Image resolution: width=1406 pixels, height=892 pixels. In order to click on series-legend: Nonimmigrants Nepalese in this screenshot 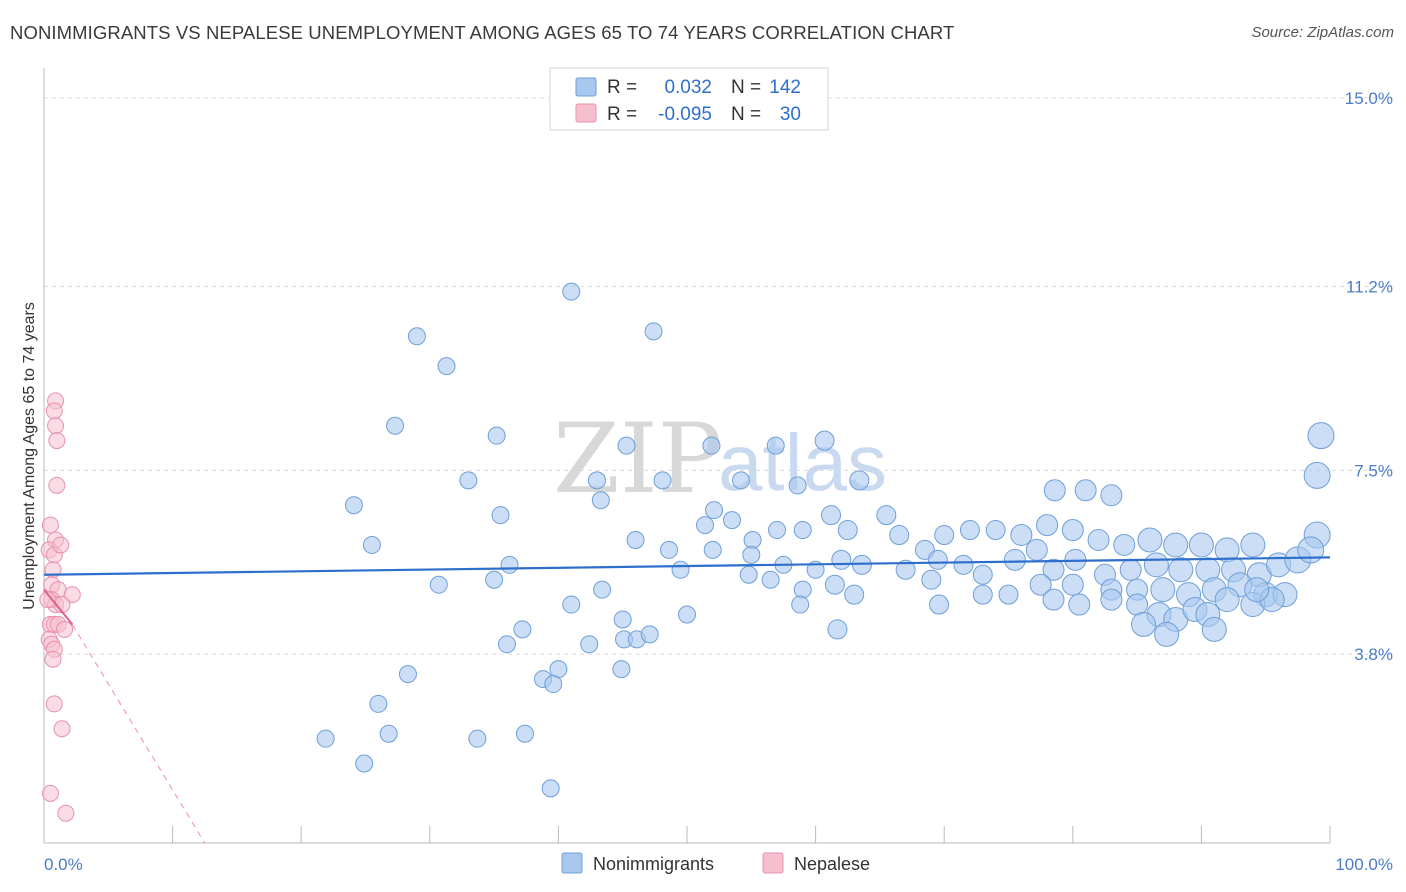, I will do `click(715, 863)`.